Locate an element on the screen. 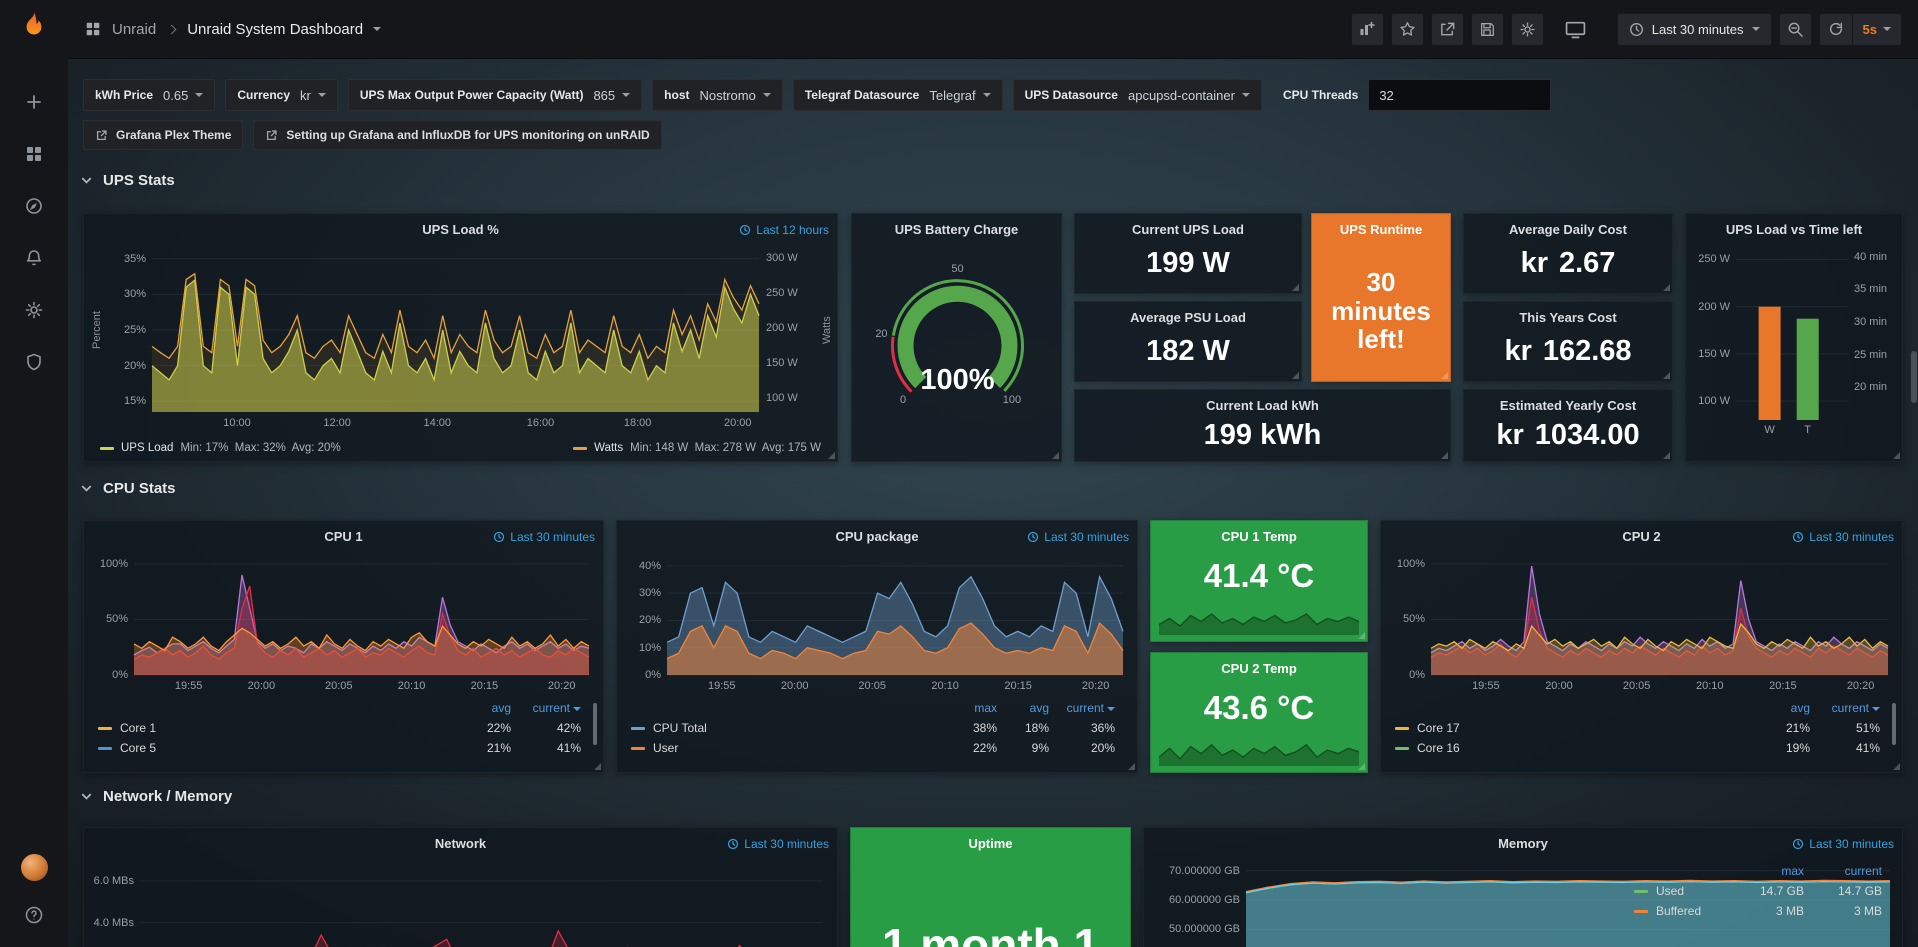 The width and height of the screenshot is (1918, 947). plus-icon is located at coordinates (34, 102).